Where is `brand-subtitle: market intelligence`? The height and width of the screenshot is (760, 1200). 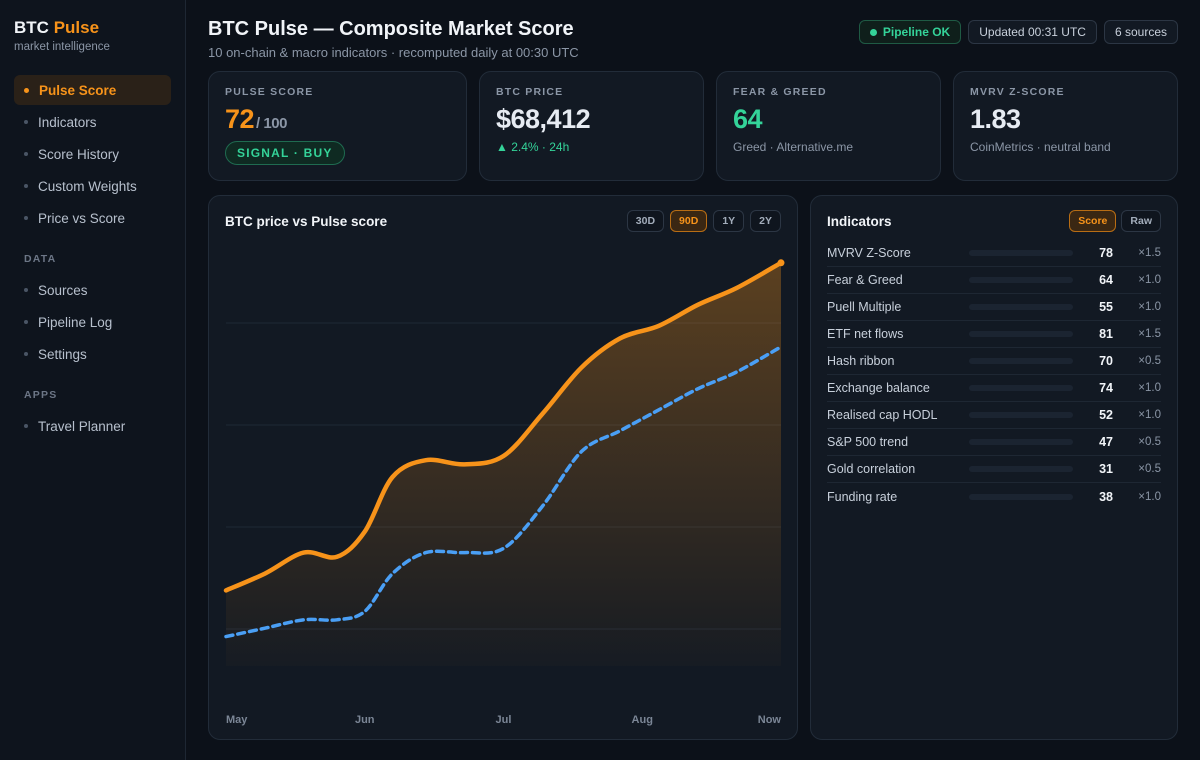
brand-subtitle: market intelligence is located at coordinates (62, 47).